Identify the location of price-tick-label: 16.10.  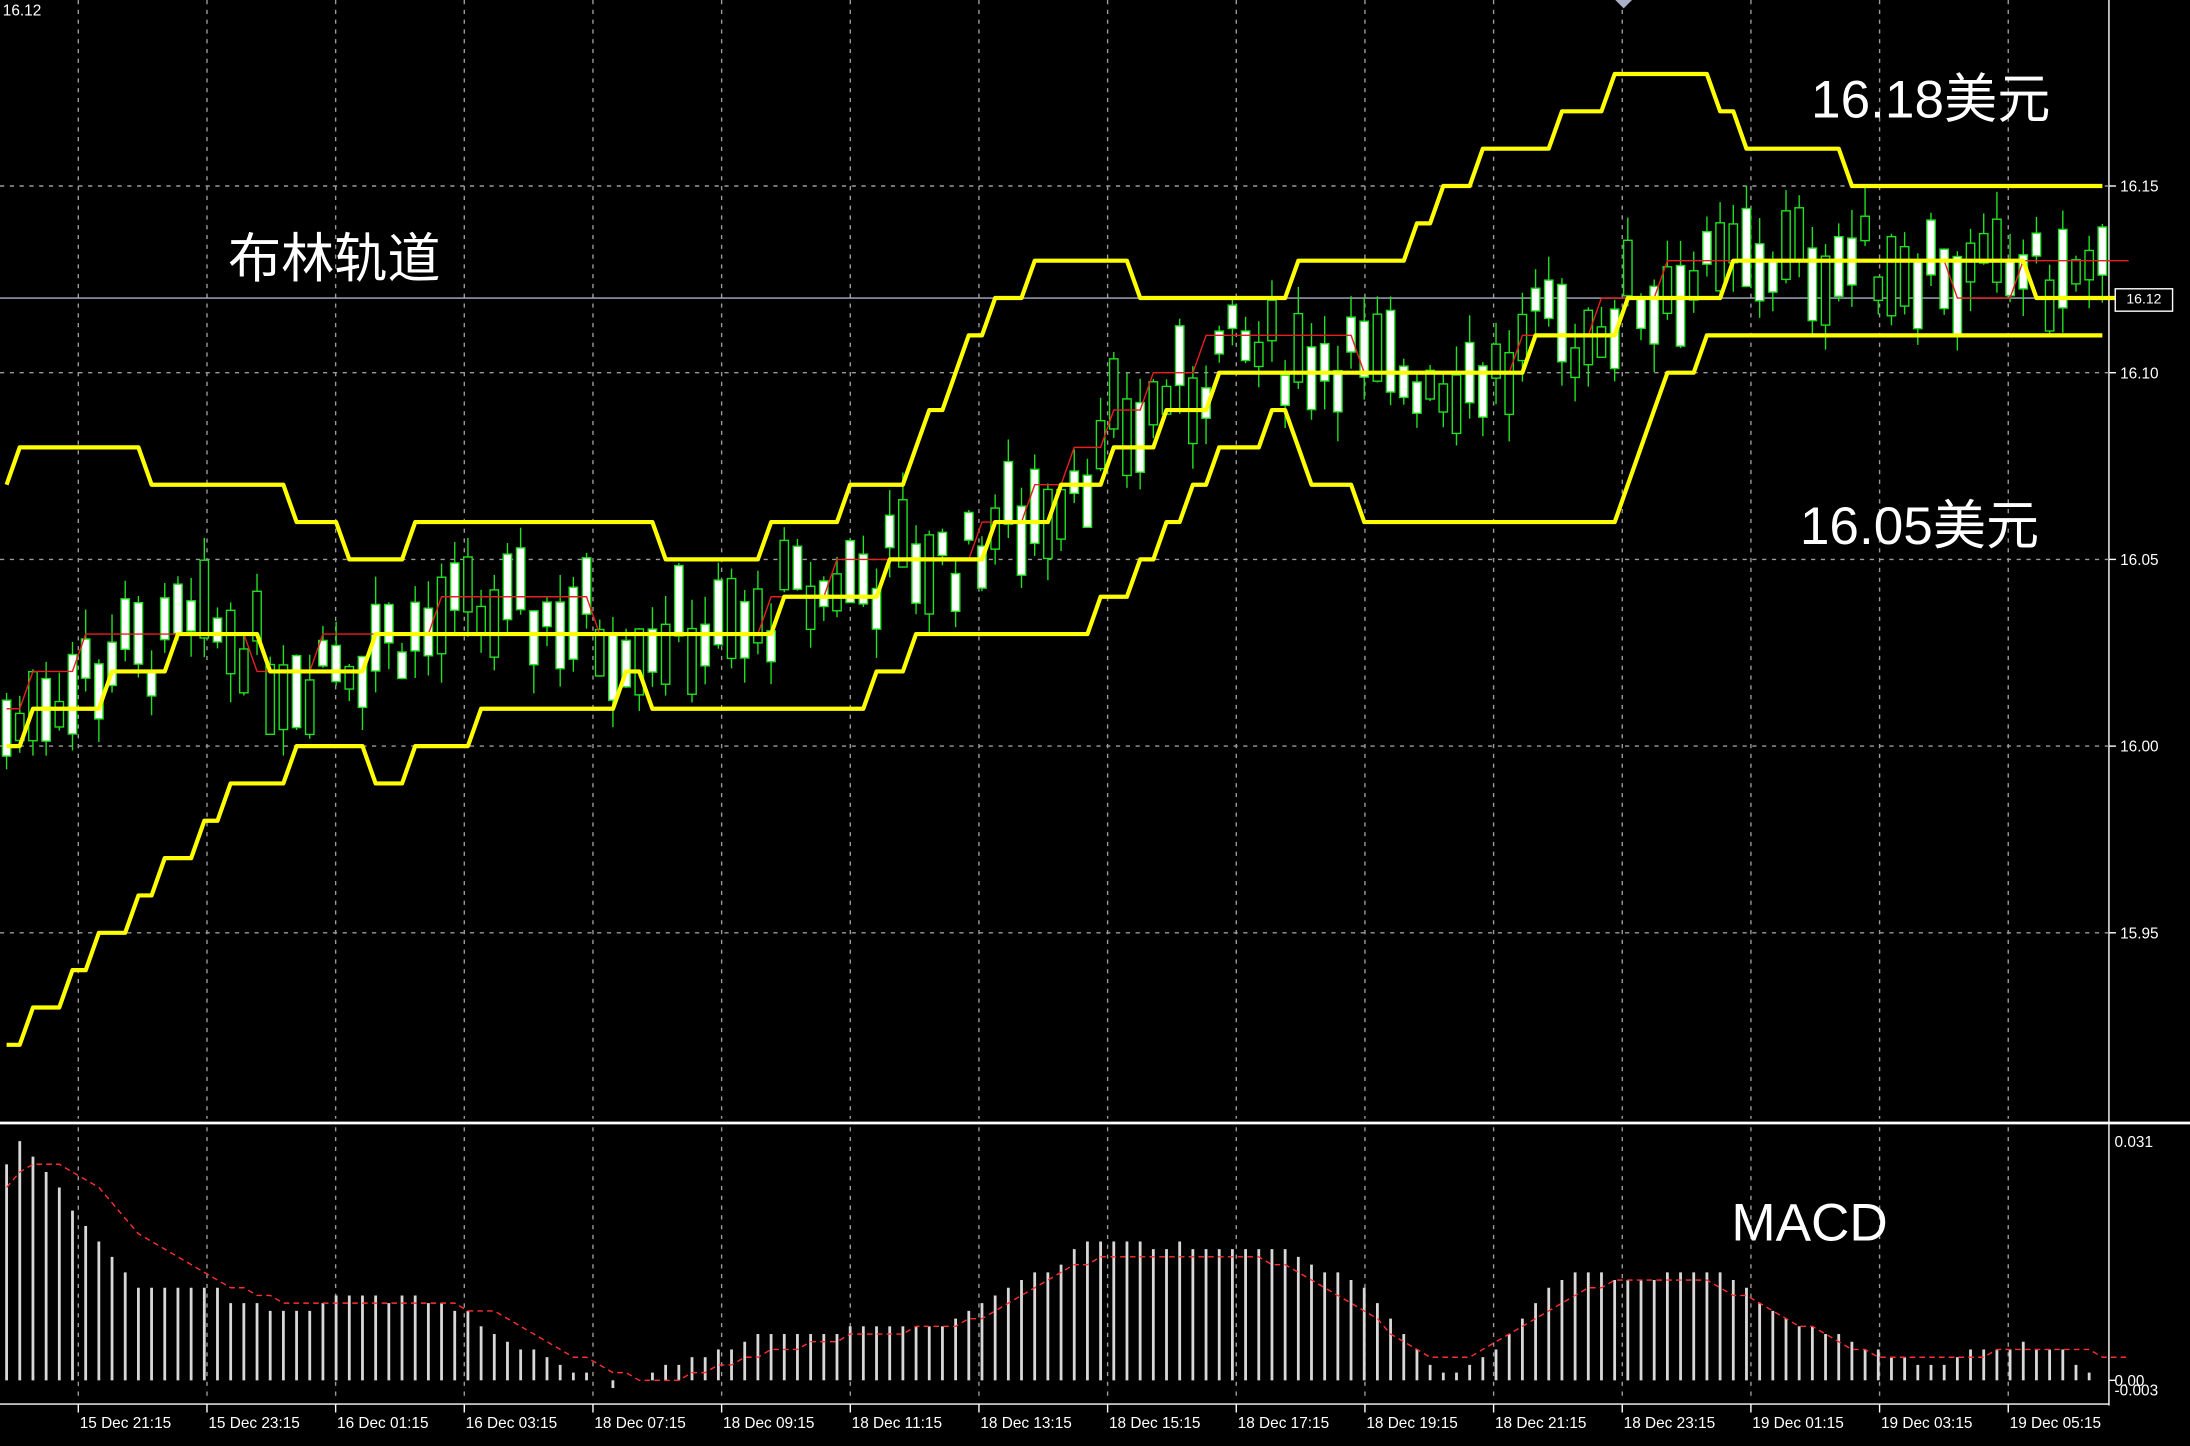
(2139, 373).